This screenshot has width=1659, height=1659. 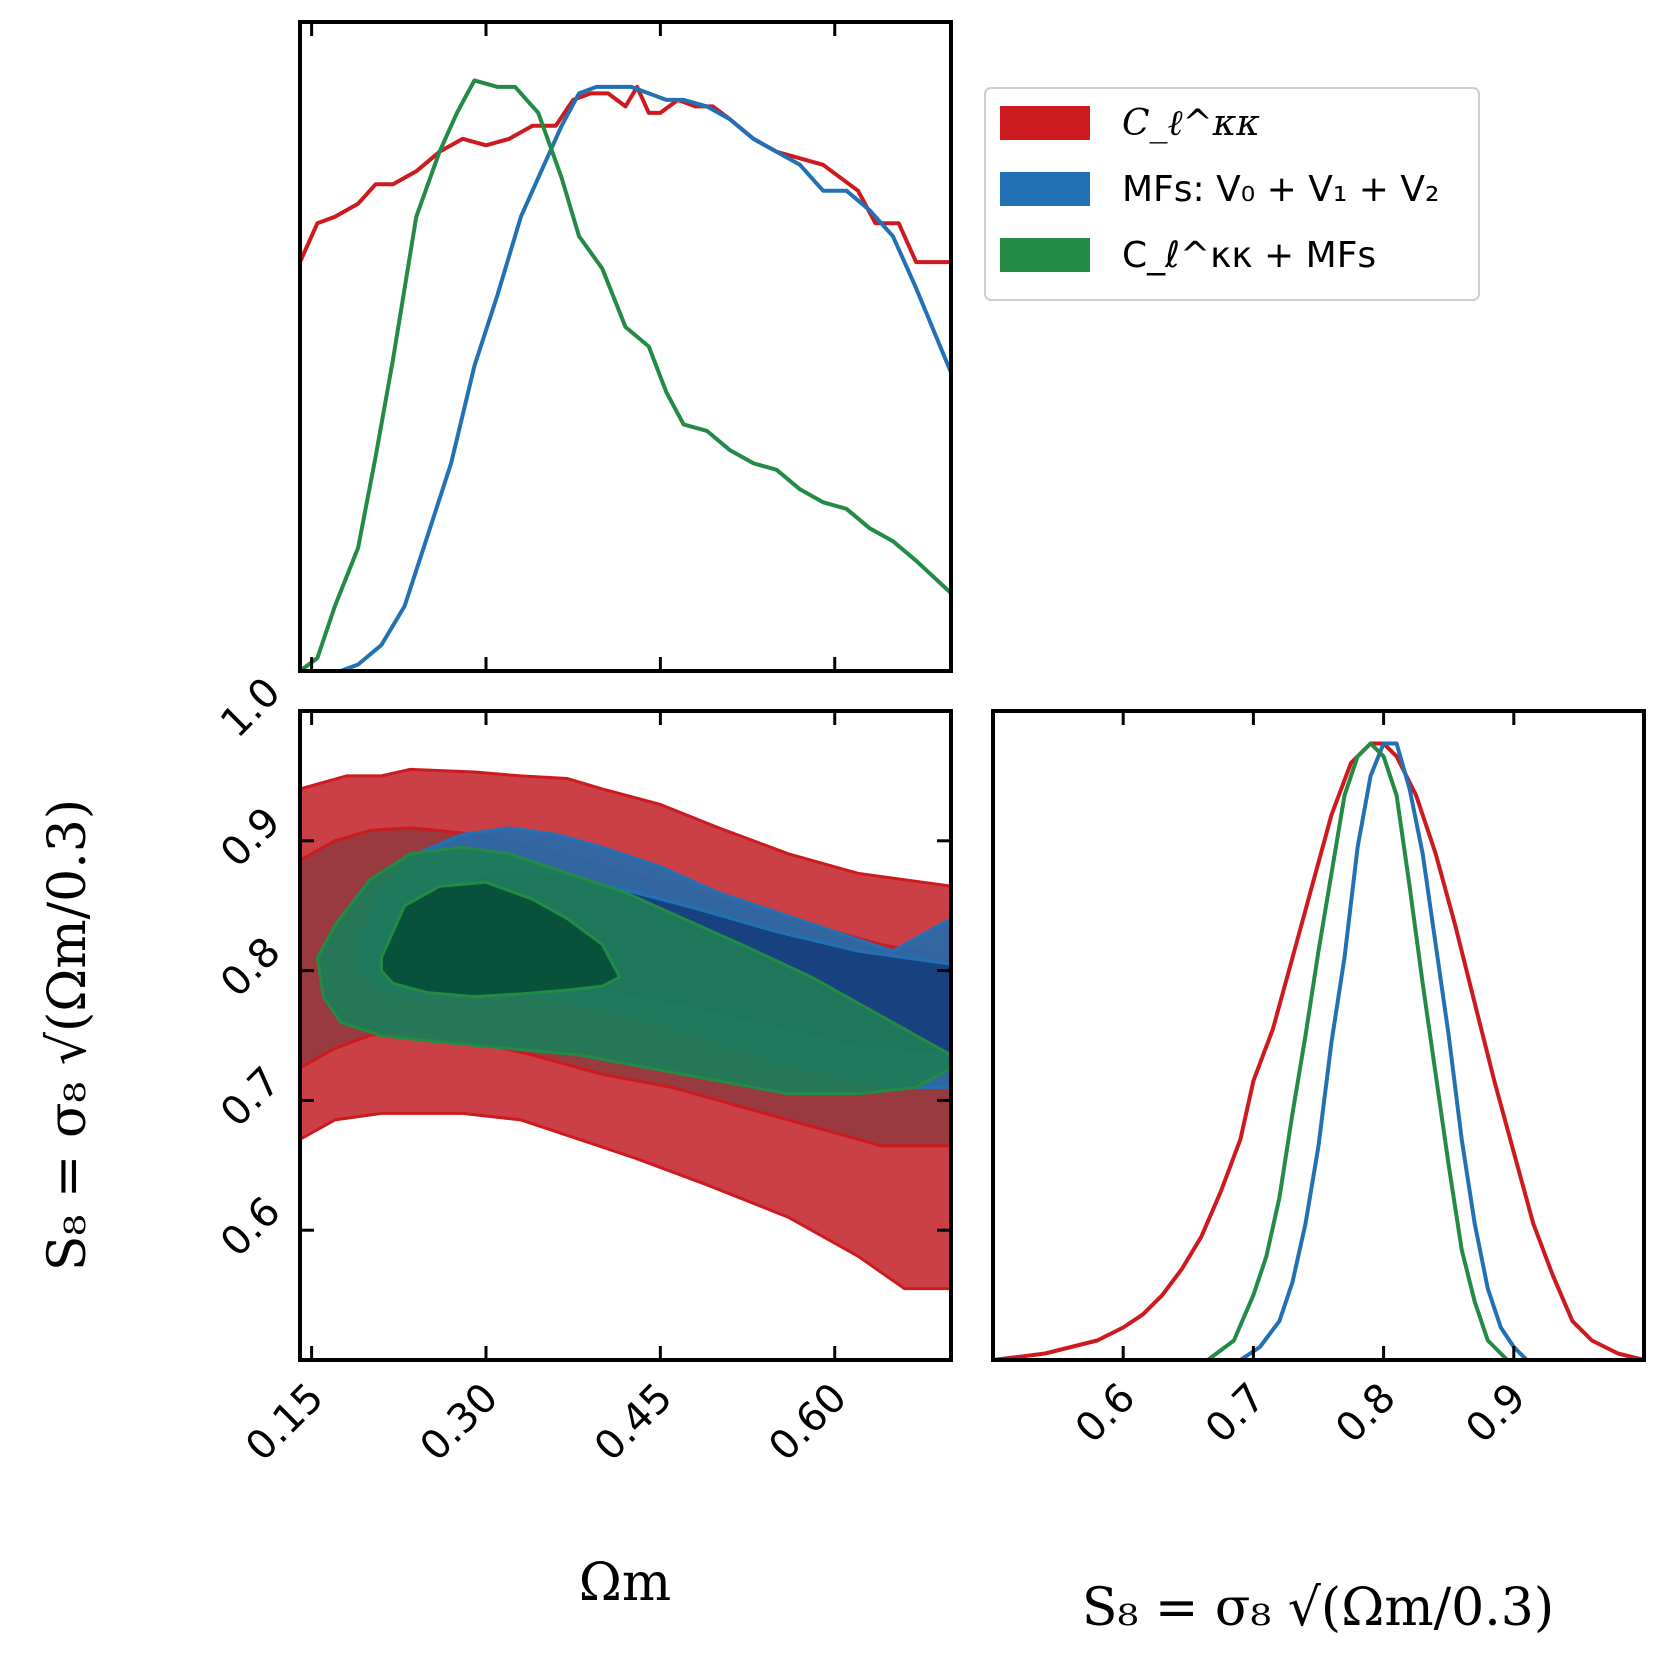 I want to click on marginal-s8-line-combined, so click(x=1357, y=1051).